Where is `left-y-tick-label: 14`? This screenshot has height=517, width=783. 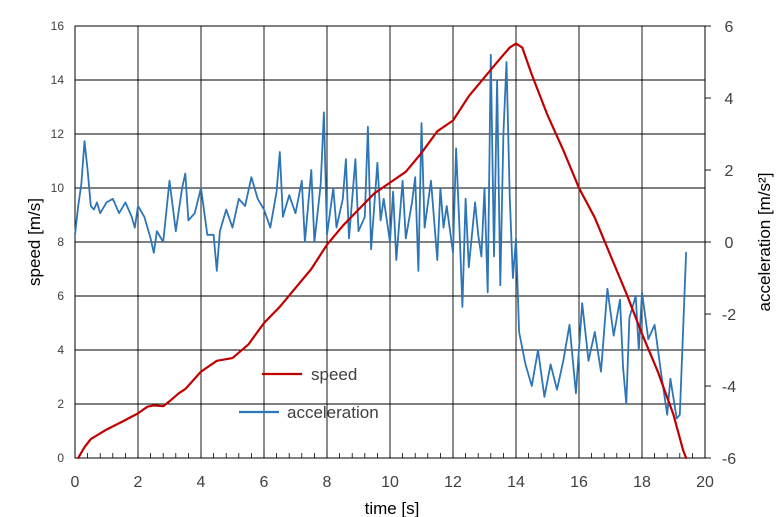 left-y-tick-label: 14 is located at coordinates (58, 80).